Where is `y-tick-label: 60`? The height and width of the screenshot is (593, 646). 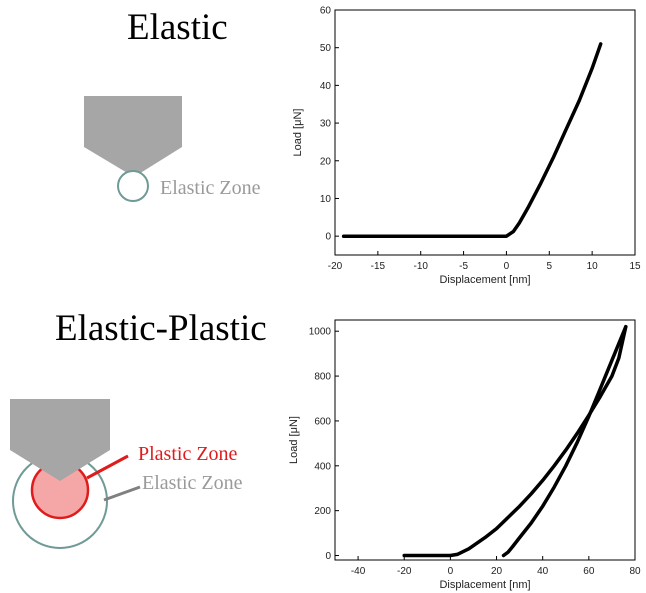 y-tick-label: 60 is located at coordinates (326, 11).